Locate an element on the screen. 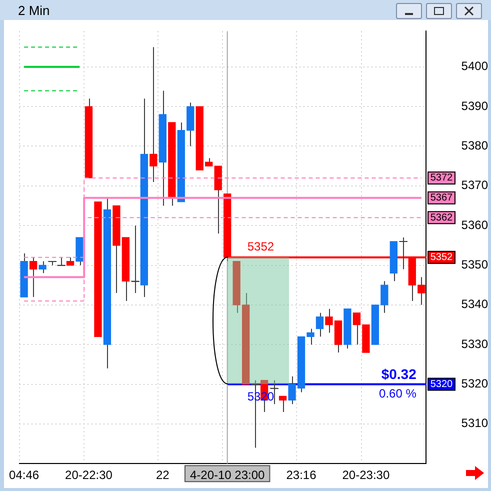 Image resolution: width=491 pixels, height=491 pixels. data-label: 5367 is located at coordinates (442, 198).